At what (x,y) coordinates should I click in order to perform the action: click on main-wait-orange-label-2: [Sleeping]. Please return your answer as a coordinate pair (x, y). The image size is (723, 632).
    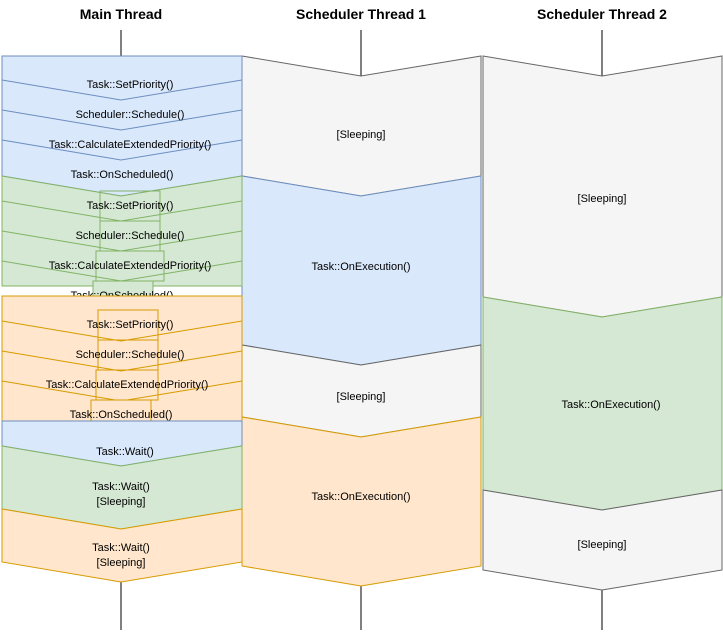
    Looking at the image, I should click on (121, 563).